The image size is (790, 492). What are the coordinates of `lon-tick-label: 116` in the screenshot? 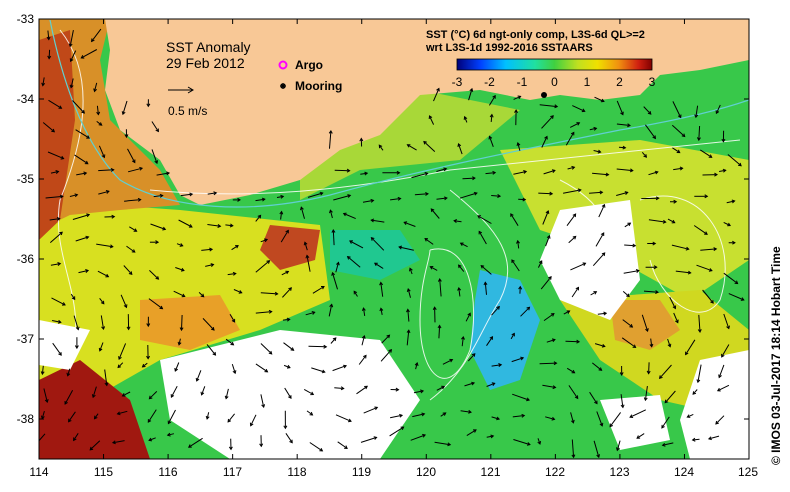 It's located at (167, 472).